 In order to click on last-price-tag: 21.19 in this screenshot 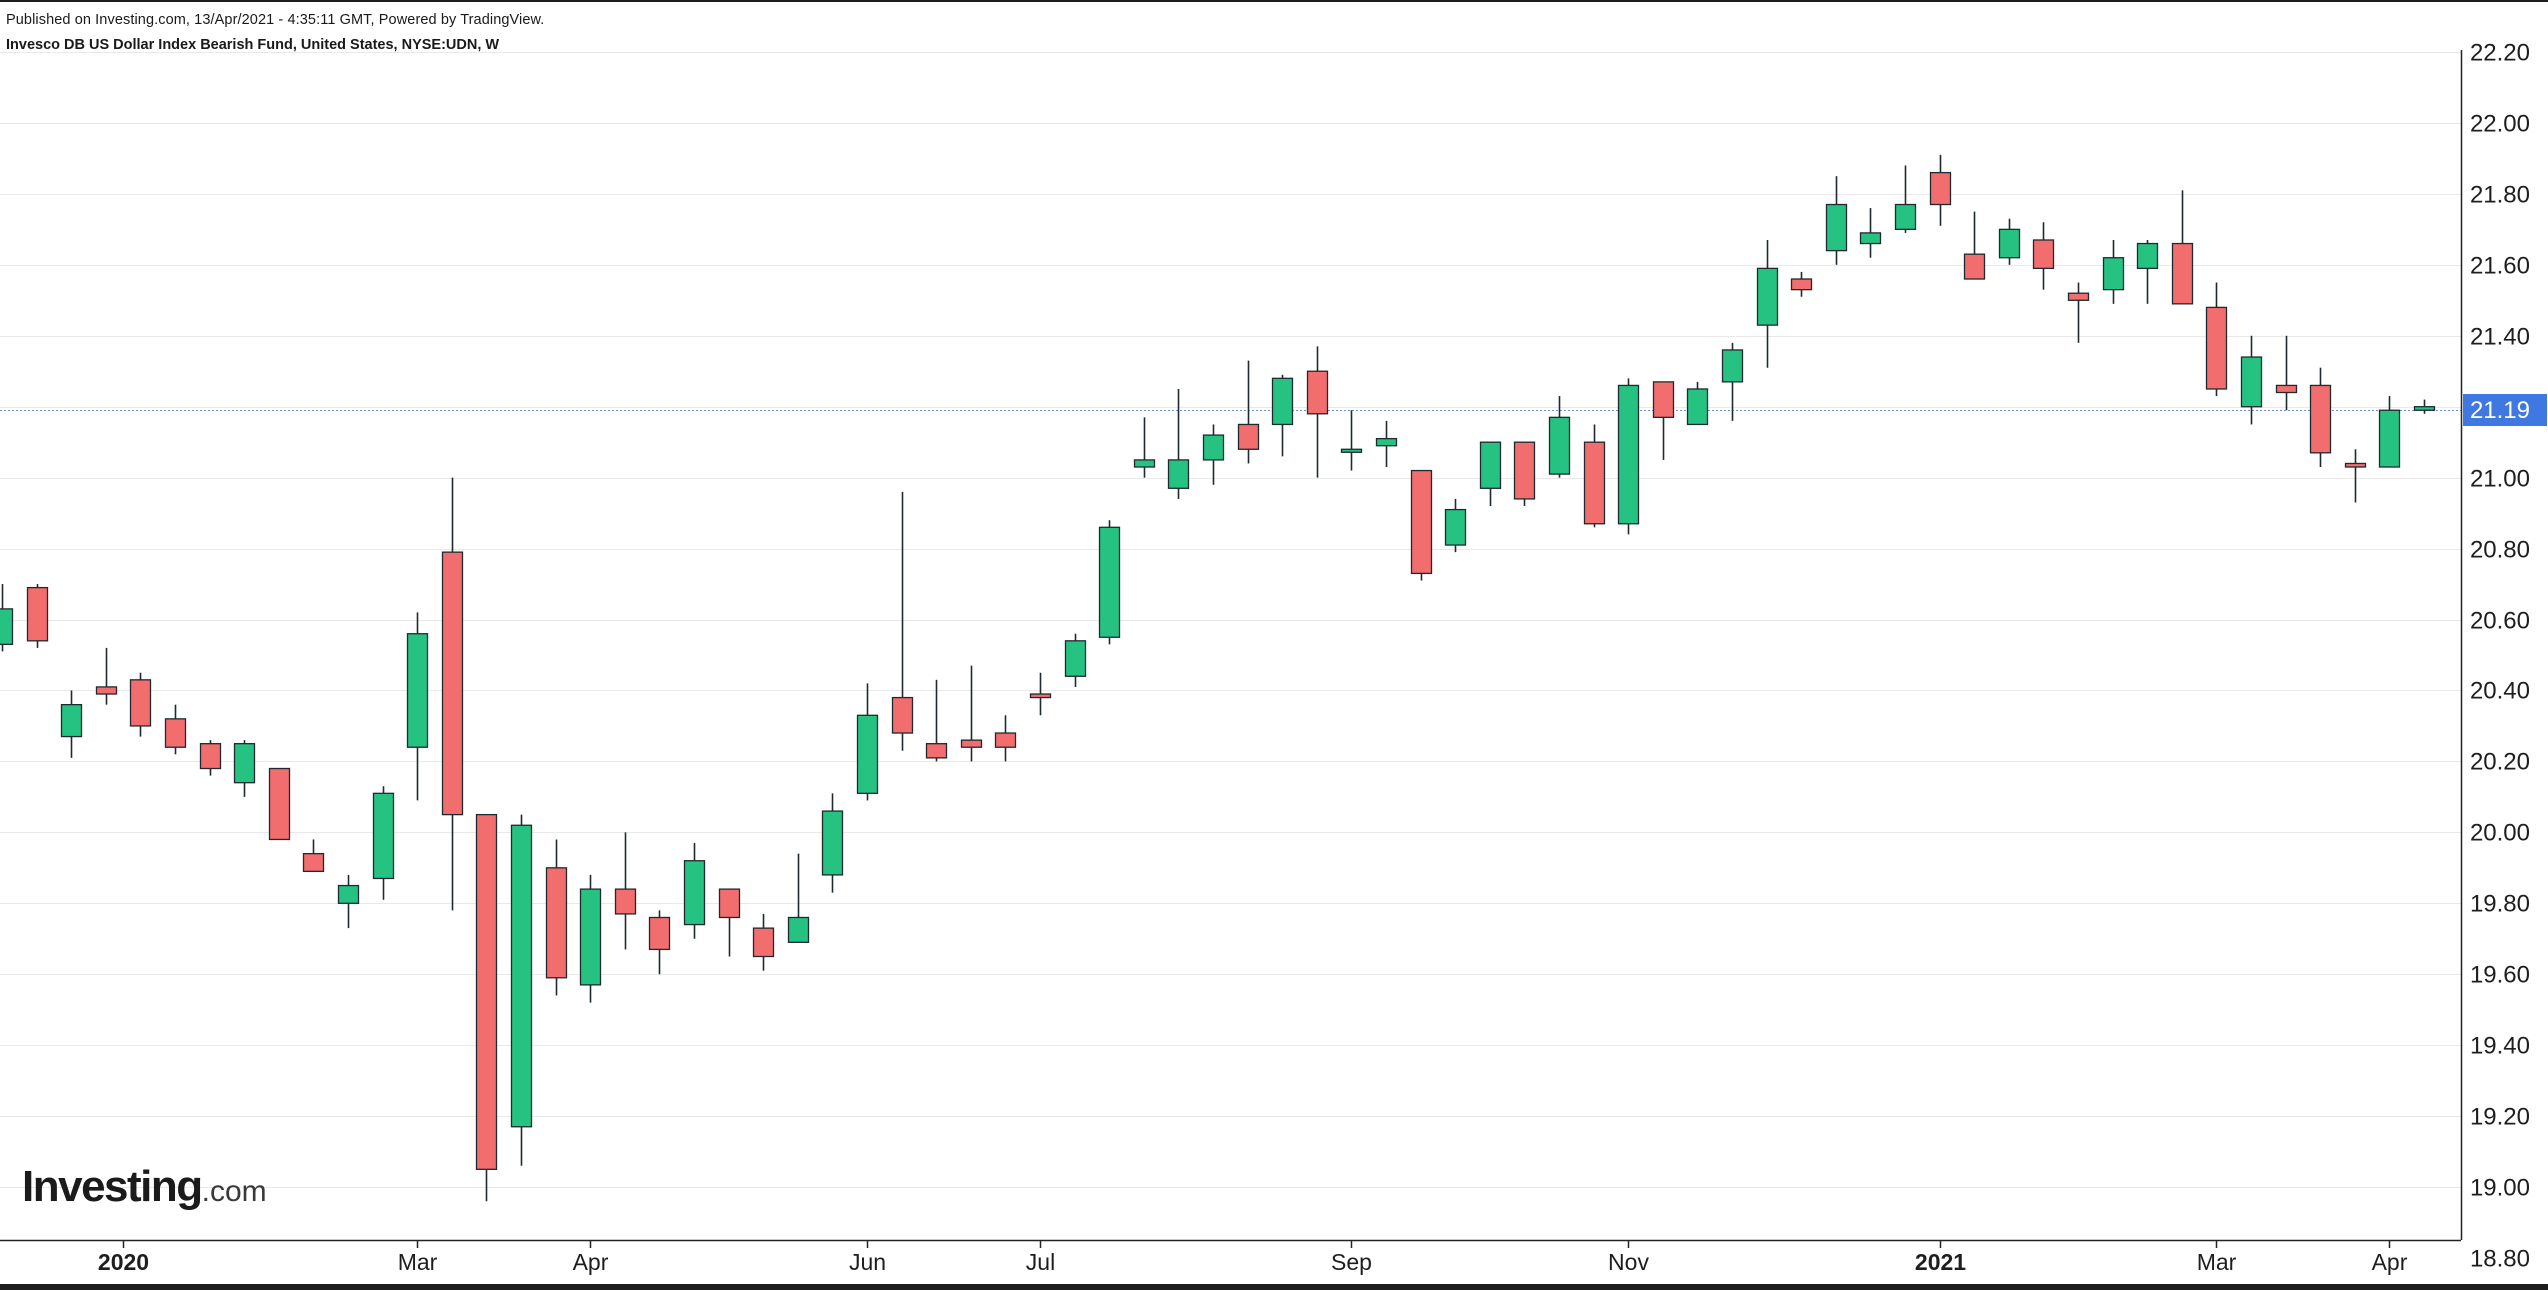, I will do `click(2505, 410)`.